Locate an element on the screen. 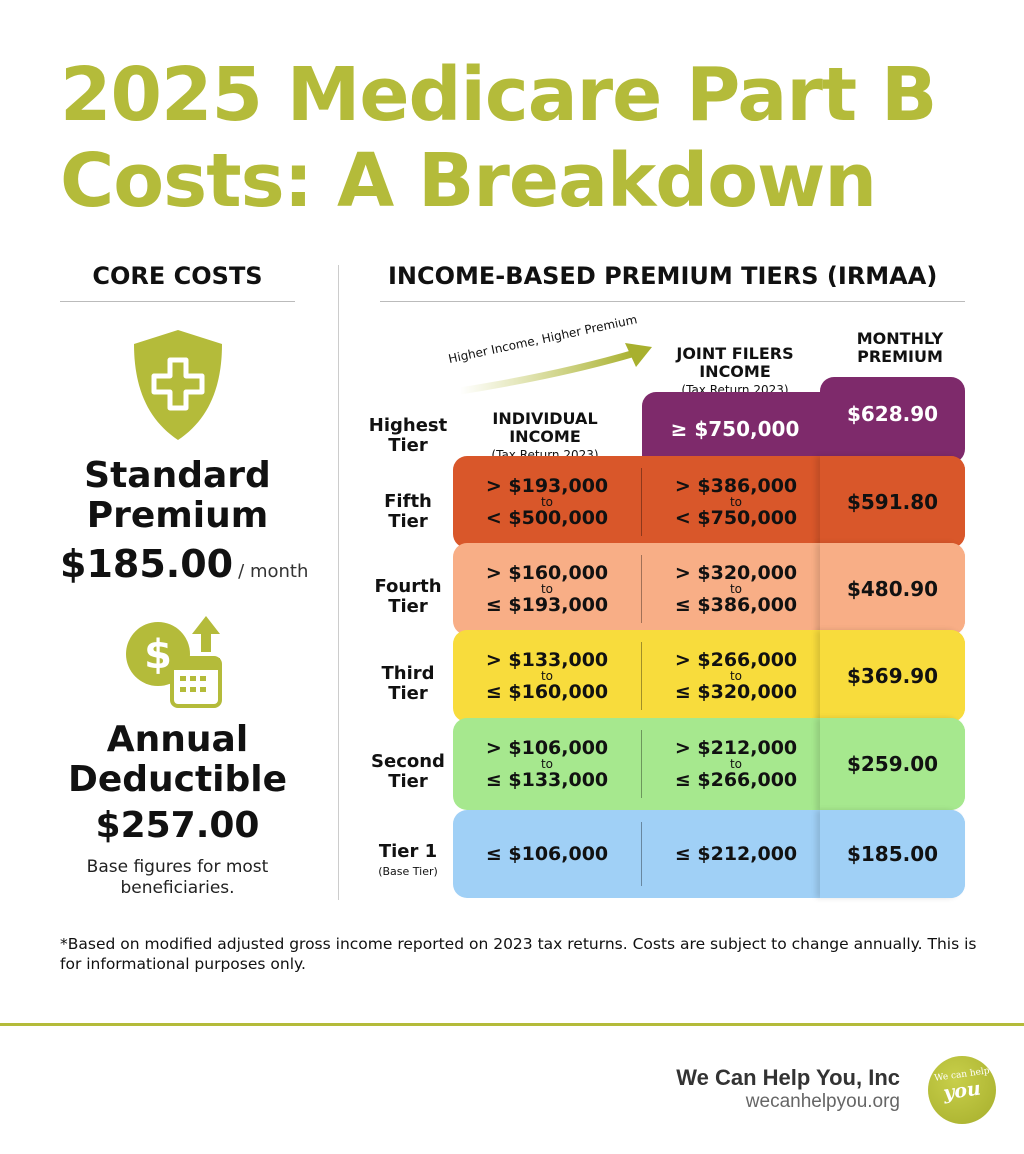 This screenshot has height=1154, width=1024. joint-income: > $266,000 to ≤ $320,000 is located at coordinates (736, 675).